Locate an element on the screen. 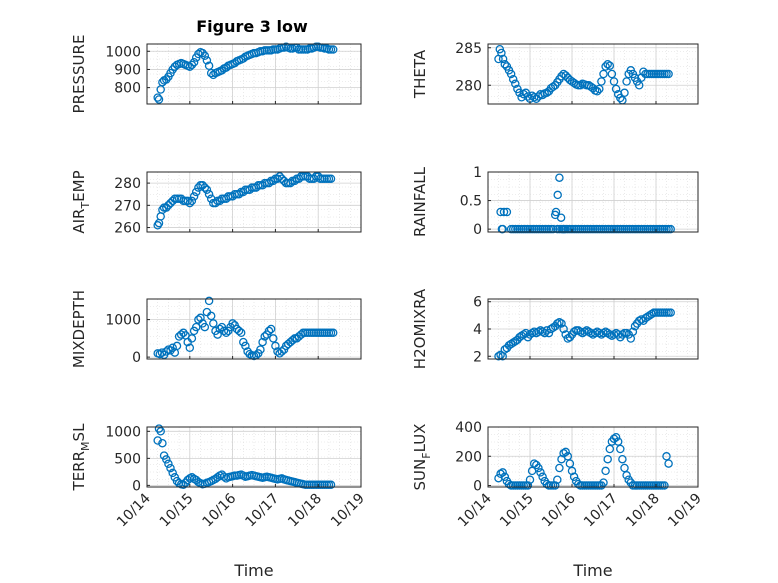 This screenshot has height=583, width=778. x-tick-label: 10/17 is located at coordinates (262, 511).